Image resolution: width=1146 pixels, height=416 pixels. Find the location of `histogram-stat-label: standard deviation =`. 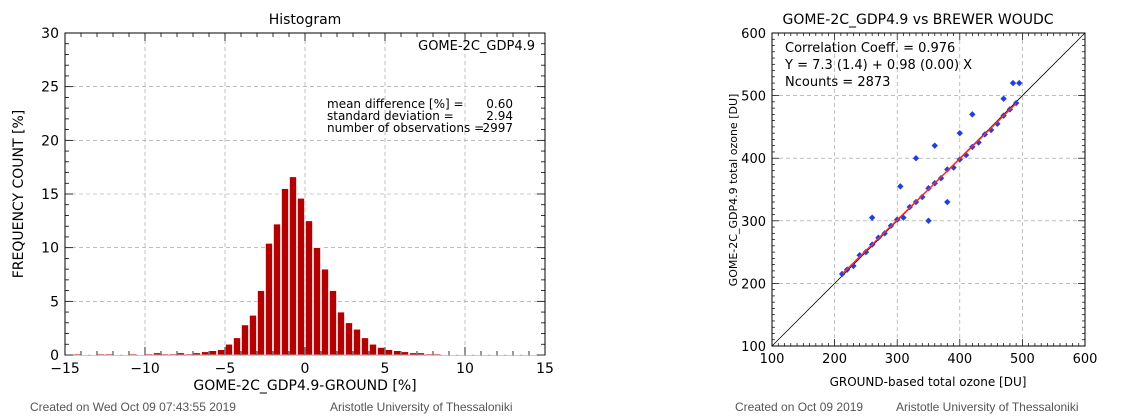

histogram-stat-label: standard deviation = is located at coordinates (390, 116).